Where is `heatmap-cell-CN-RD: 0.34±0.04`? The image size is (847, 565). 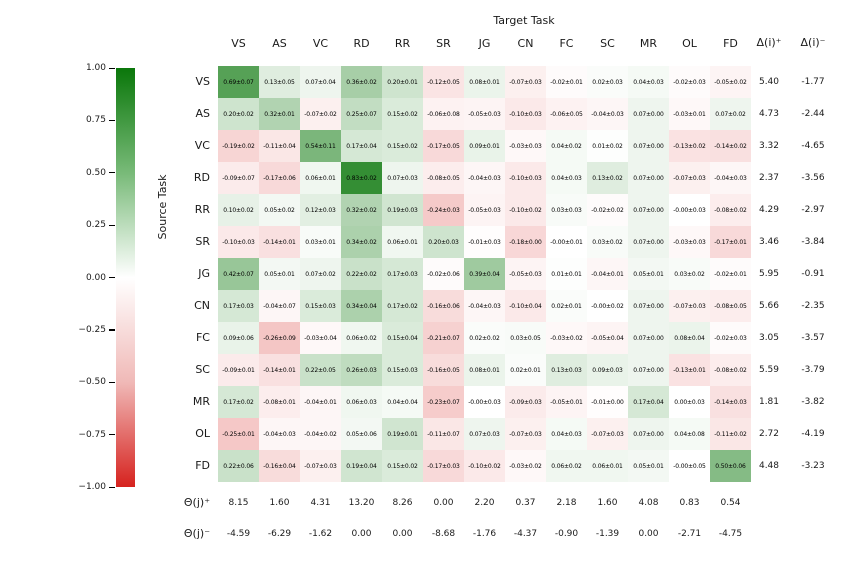
heatmap-cell-CN-RD: 0.34±0.04 is located at coordinates (361, 306).